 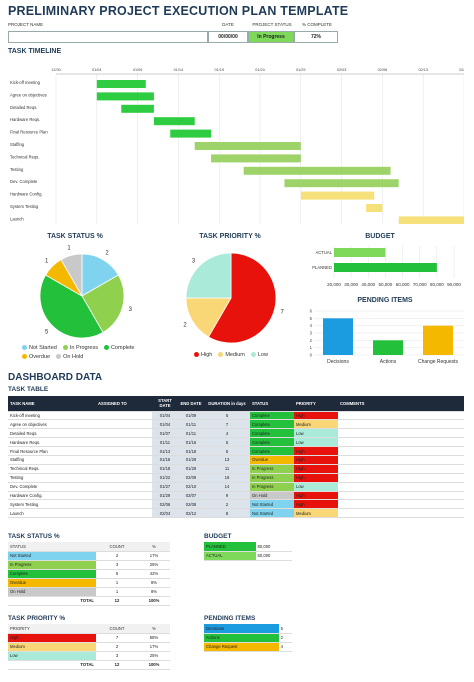 What do you see at coordinates (73, 357) in the screenshot?
I see `legend-label: On Hold` at bounding box center [73, 357].